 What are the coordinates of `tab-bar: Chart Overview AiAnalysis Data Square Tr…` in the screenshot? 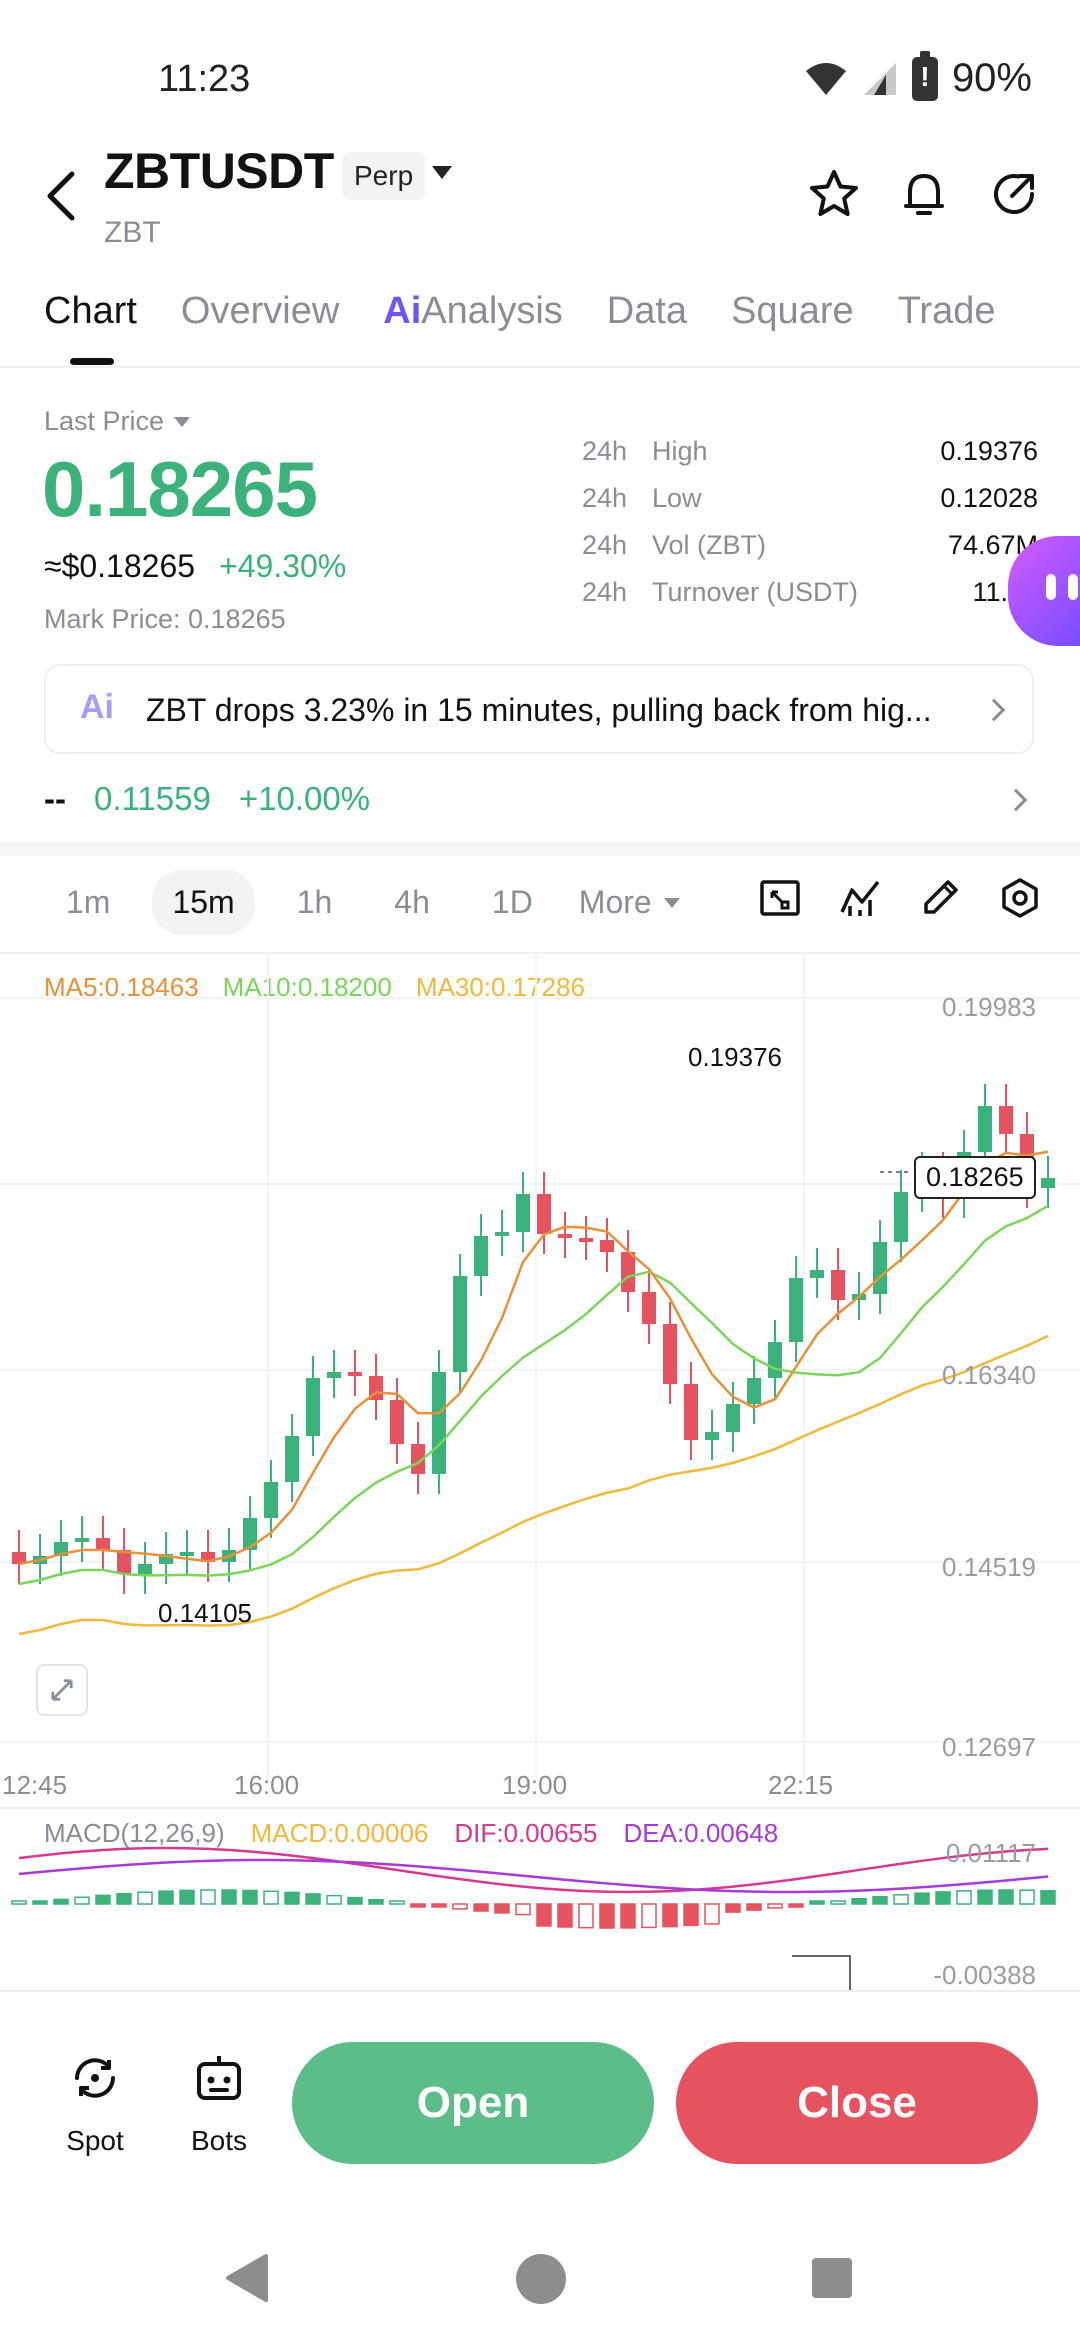 It's located at (519, 311).